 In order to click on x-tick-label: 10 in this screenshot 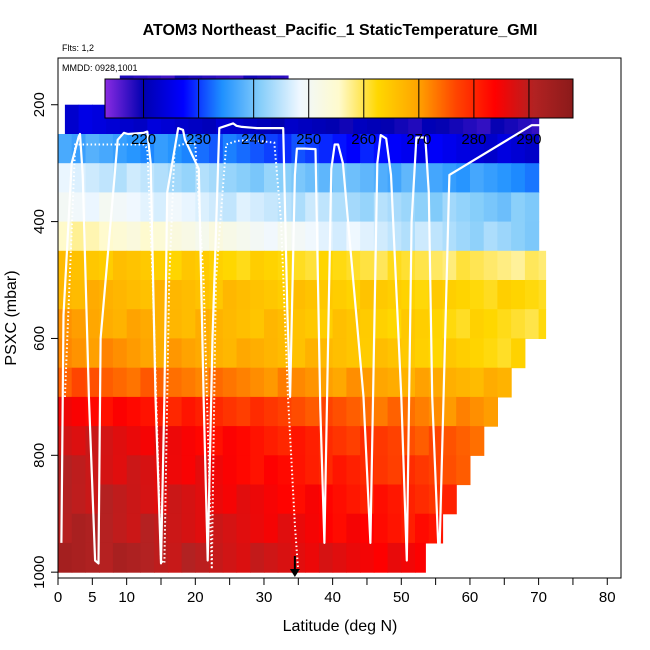, I will do `click(126, 597)`.